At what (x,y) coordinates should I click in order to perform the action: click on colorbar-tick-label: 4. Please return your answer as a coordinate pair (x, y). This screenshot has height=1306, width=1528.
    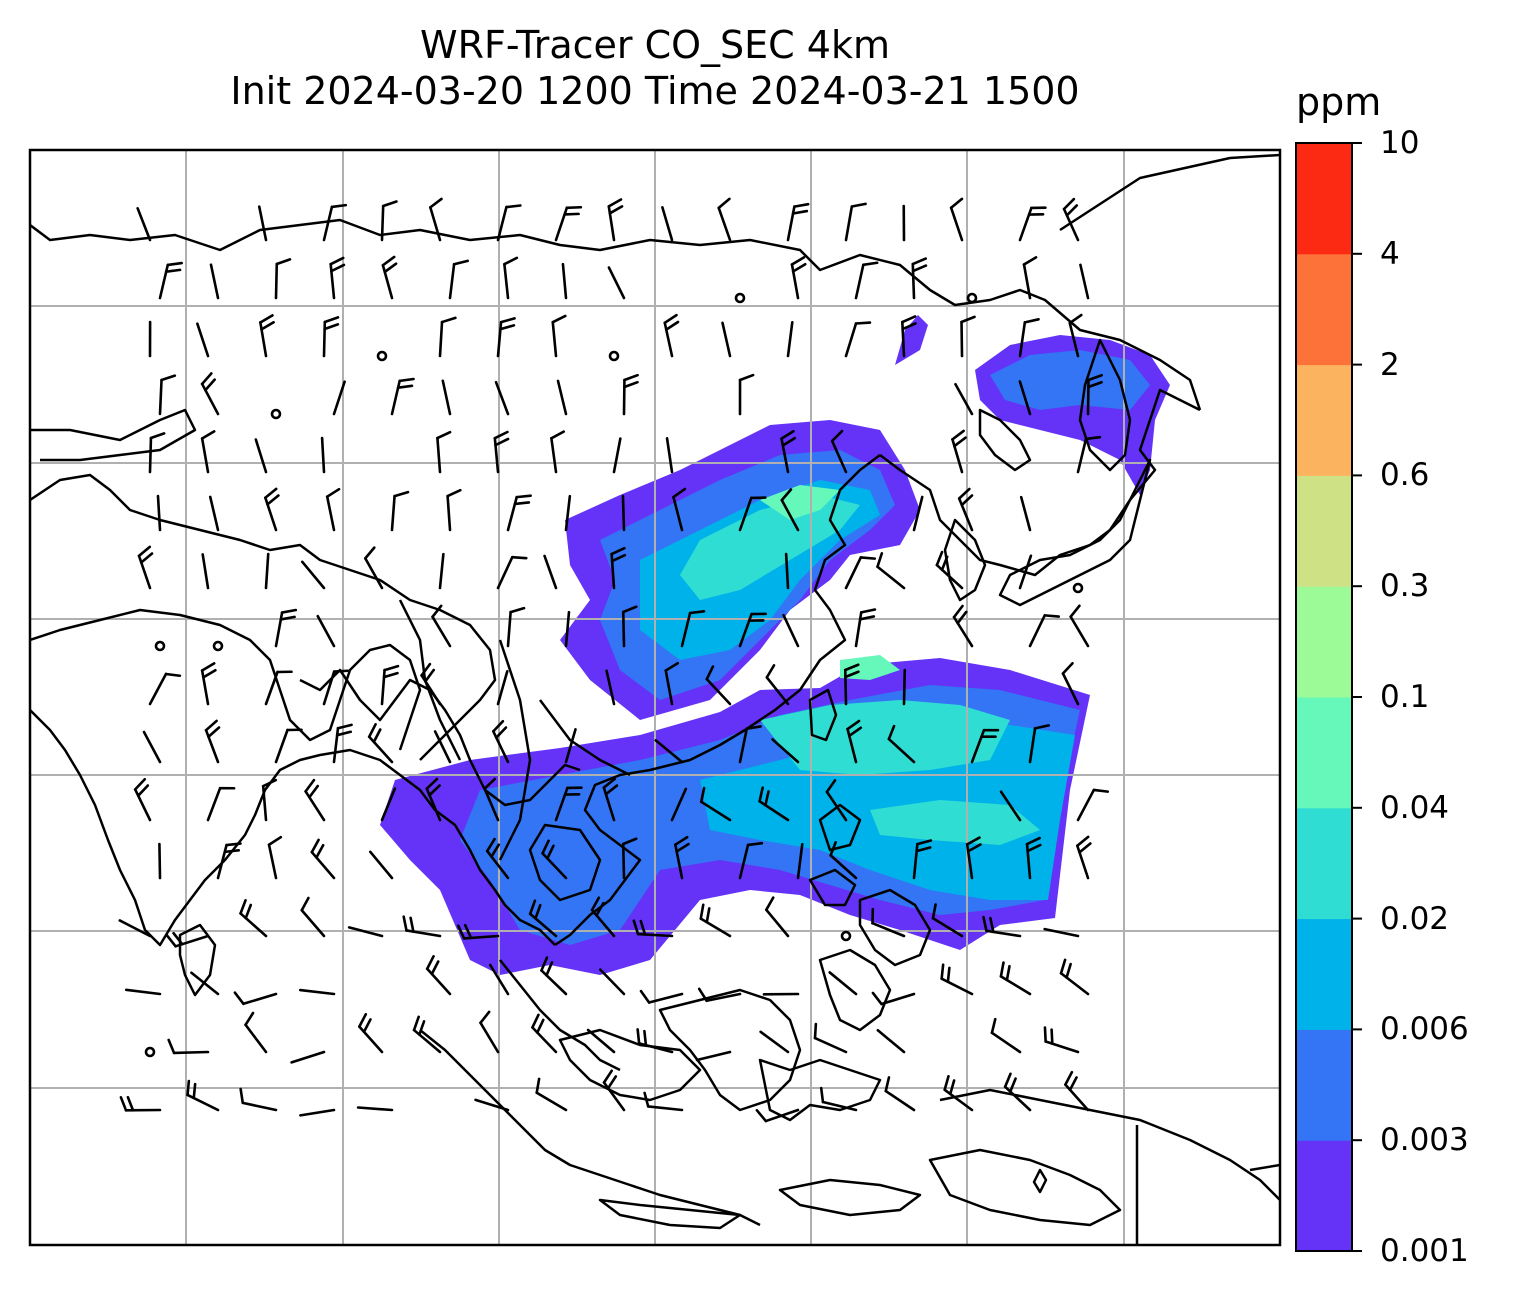
    Looking at the image, I should click on (1390, 253).